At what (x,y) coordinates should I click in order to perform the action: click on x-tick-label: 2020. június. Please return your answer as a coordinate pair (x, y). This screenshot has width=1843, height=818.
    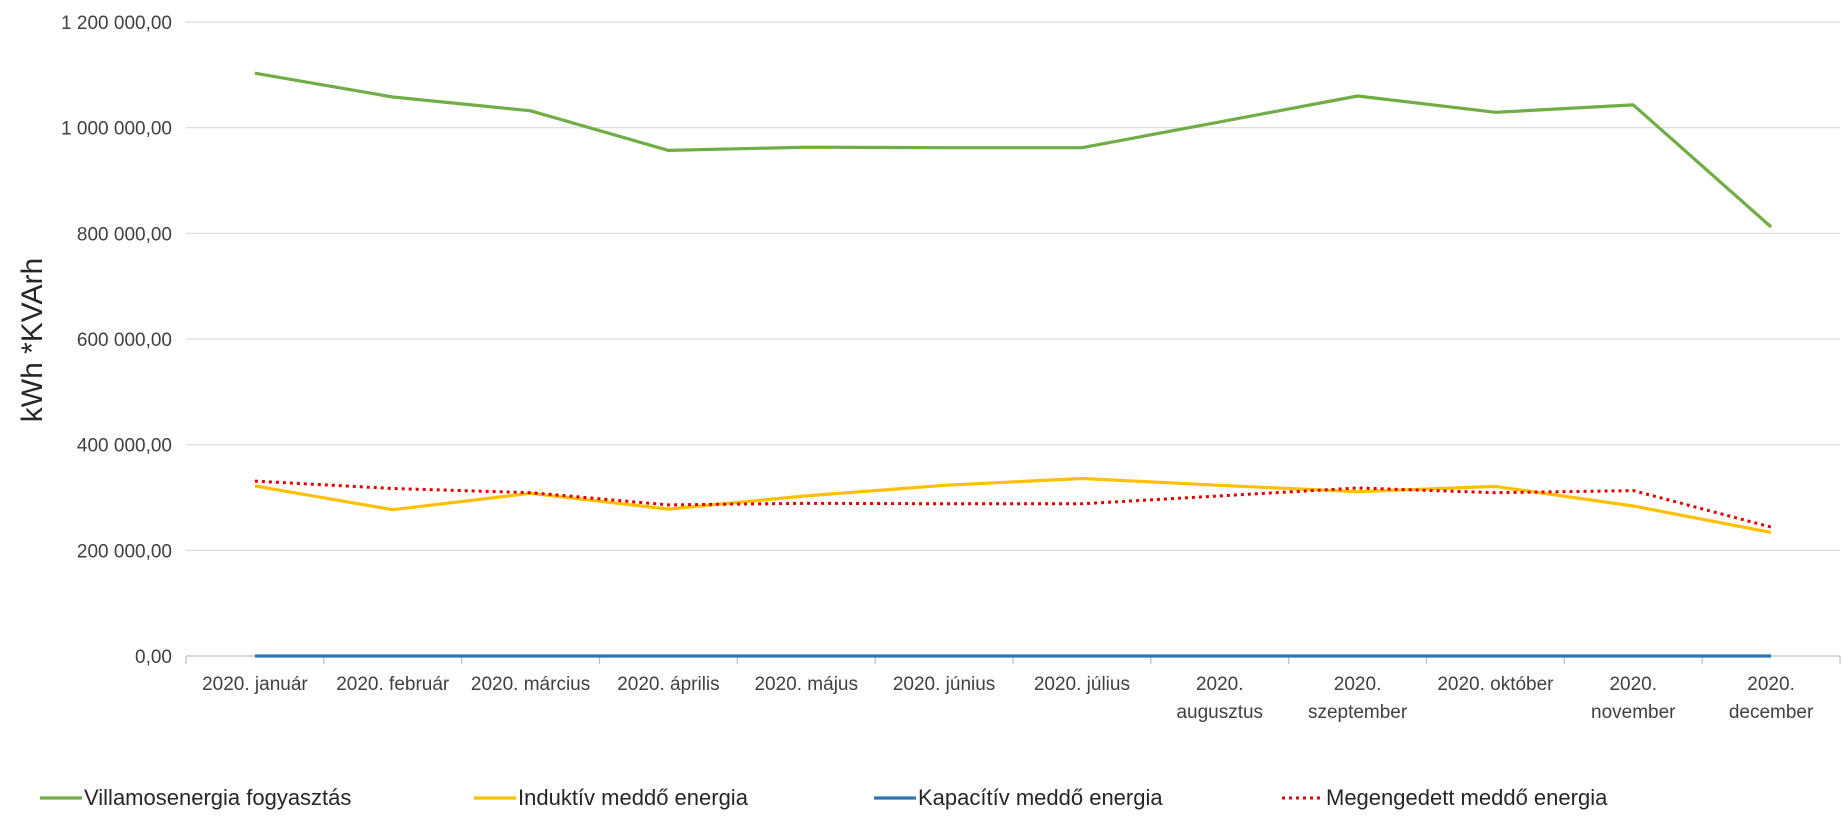
    Looking at the image, I should click on (944, 684).